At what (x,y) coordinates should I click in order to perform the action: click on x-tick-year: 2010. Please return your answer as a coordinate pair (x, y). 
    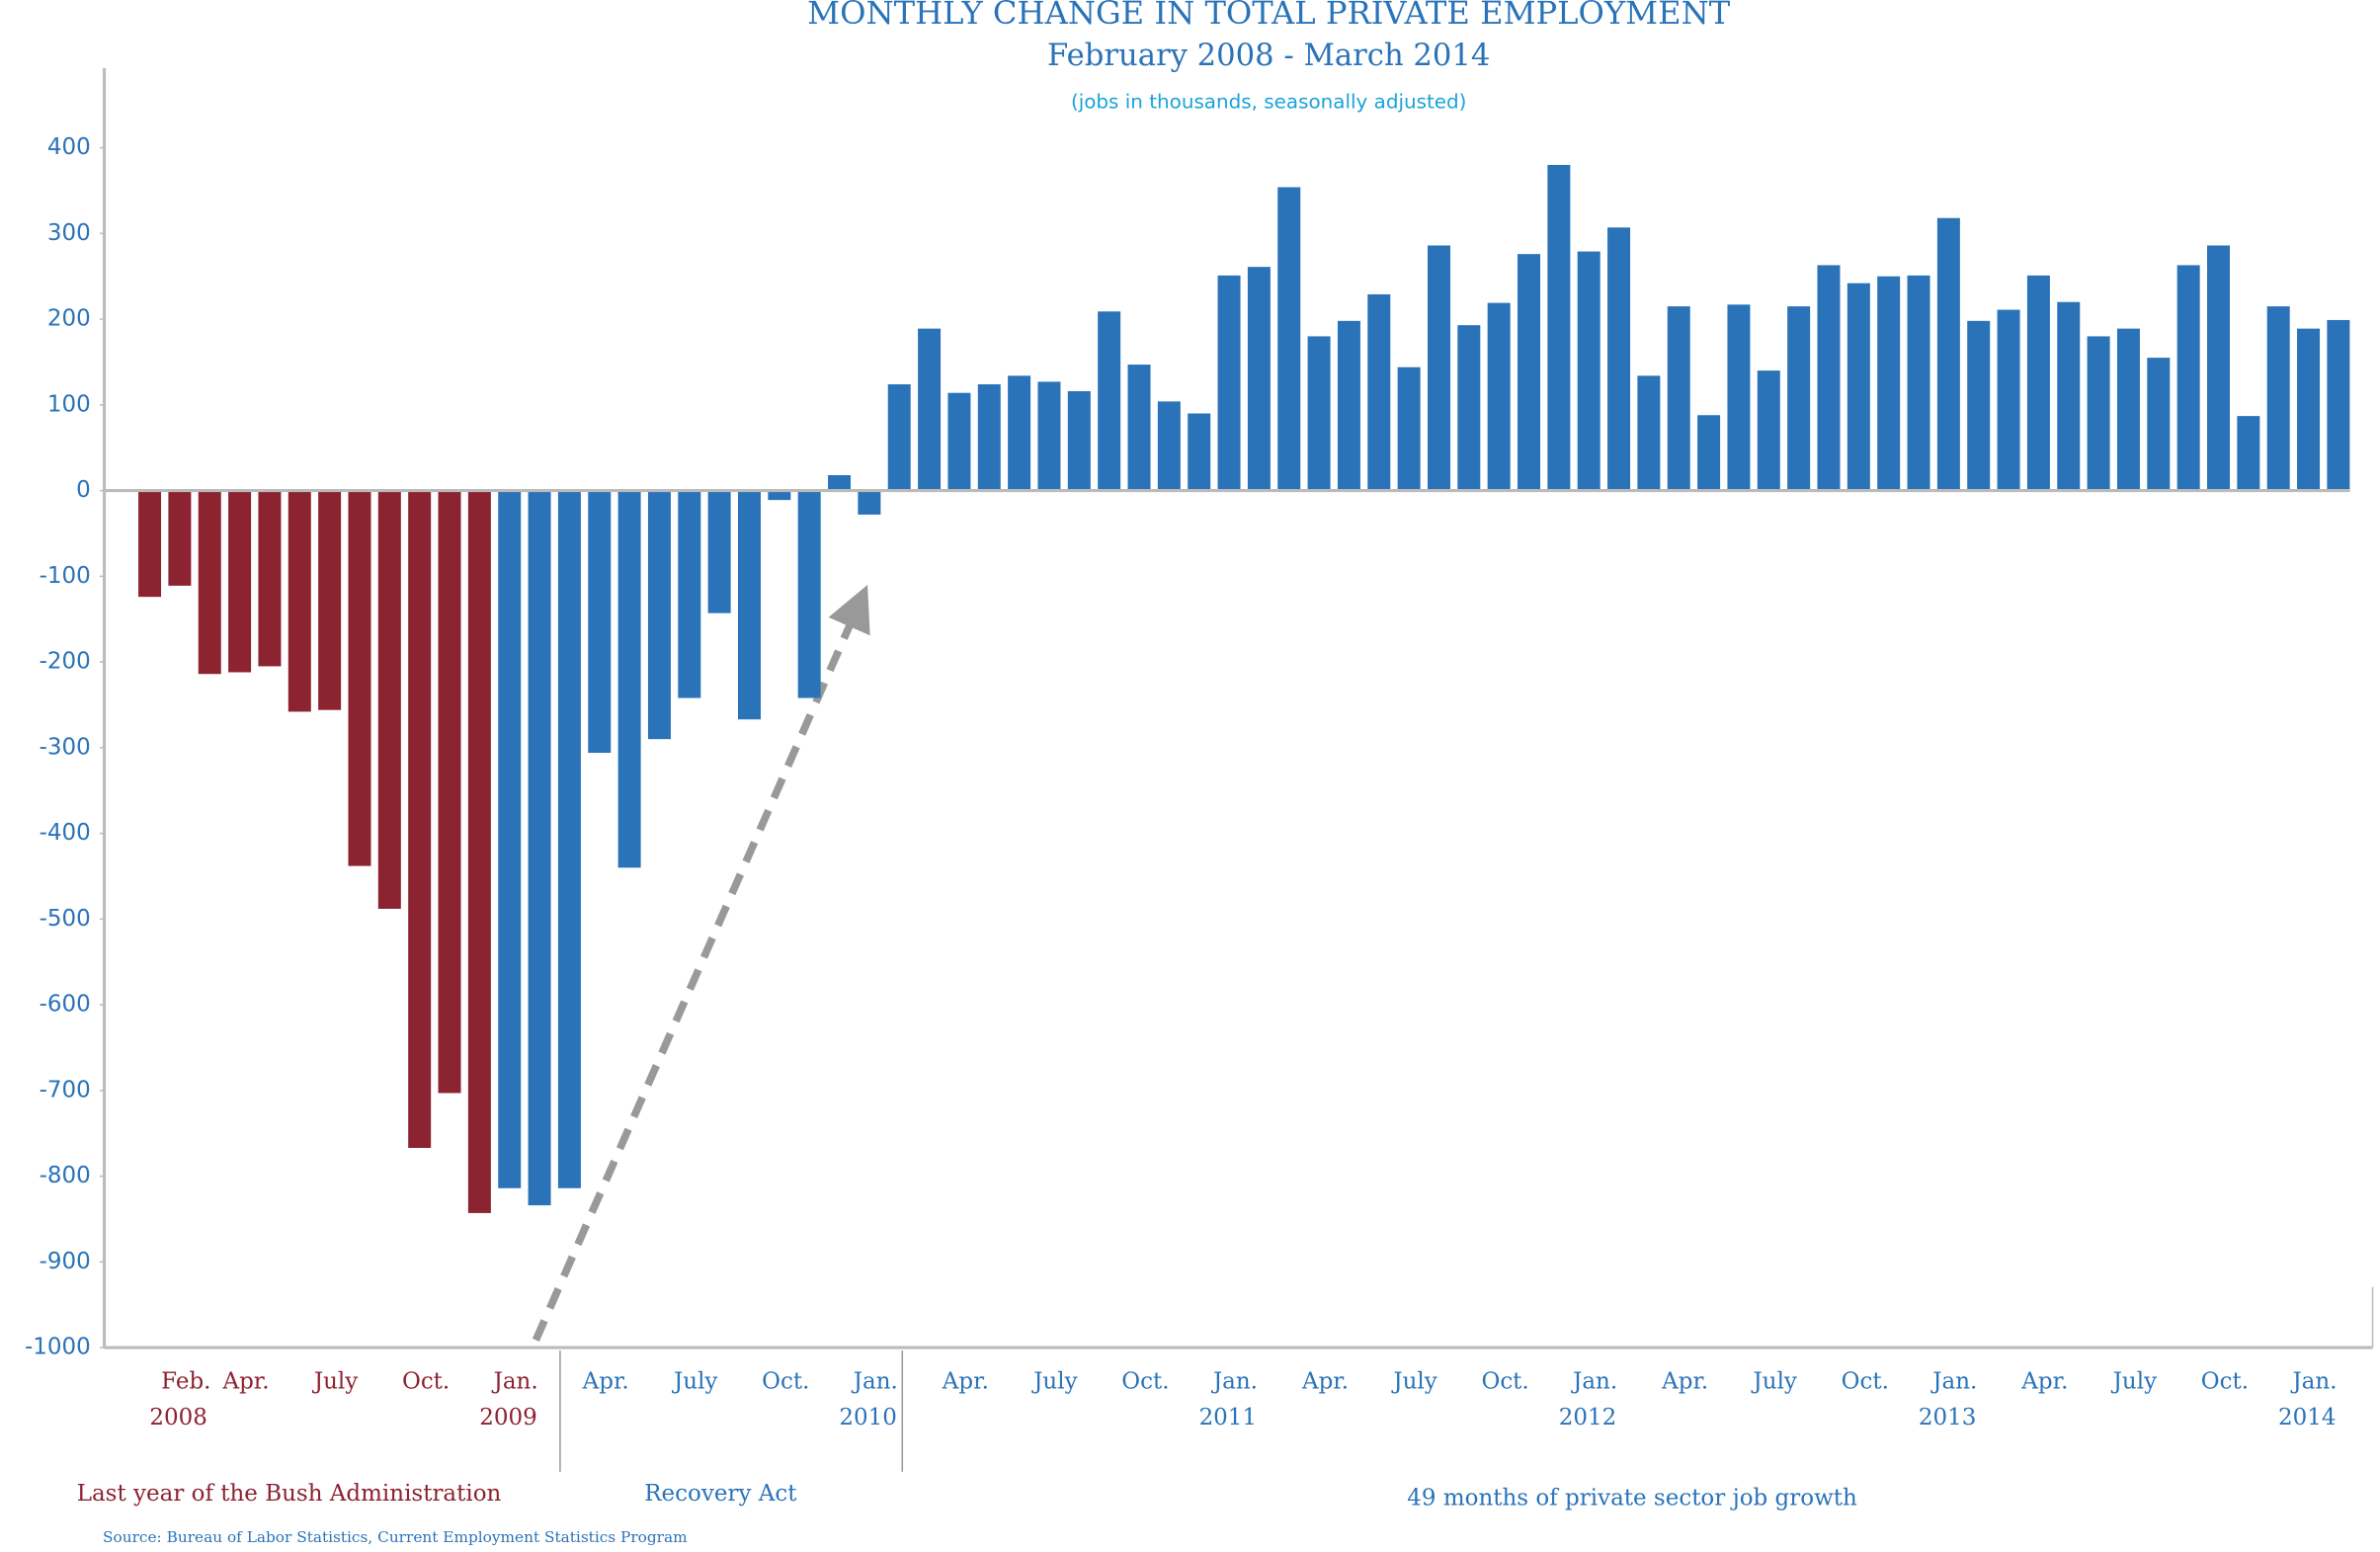
    Looking at the image, I should click on (868, 1417).